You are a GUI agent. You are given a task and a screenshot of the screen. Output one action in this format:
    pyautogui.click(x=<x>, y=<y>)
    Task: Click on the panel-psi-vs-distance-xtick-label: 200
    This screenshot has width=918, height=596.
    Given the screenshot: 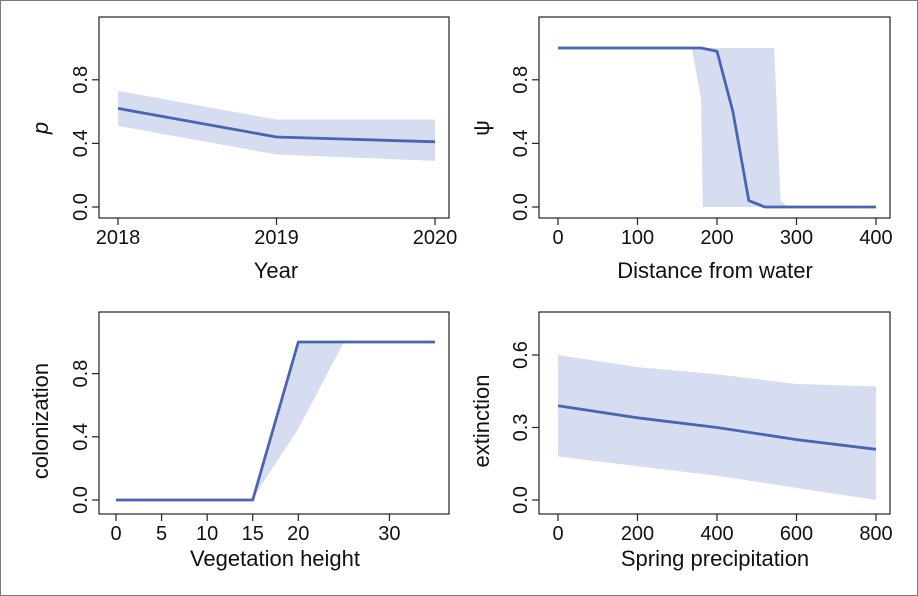 What is the action you would take?
    pyautogui.click(x=716, y=238)
    